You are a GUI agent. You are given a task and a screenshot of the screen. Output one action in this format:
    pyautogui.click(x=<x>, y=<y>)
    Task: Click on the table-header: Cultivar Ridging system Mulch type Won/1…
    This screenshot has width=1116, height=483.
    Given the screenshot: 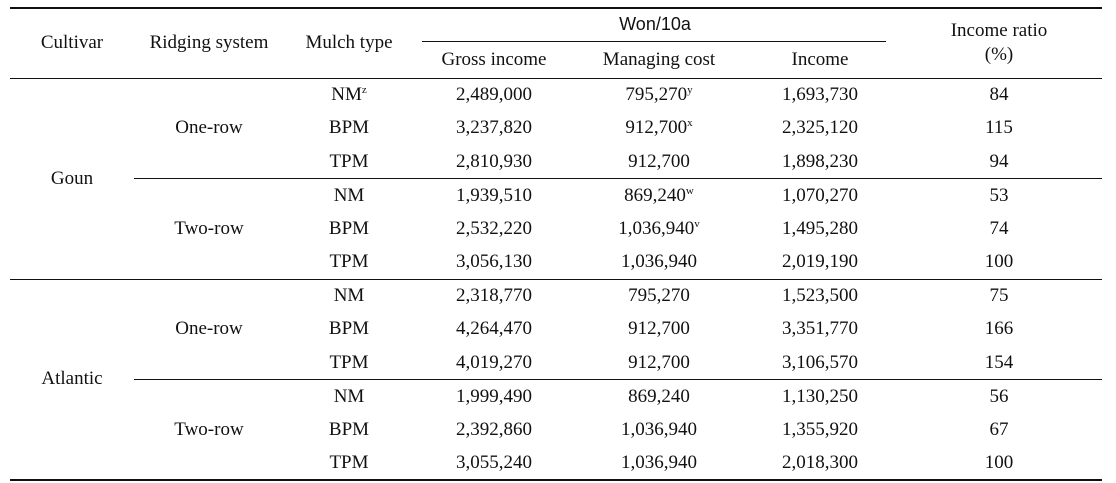 What is the action you would take?
    pyautogui.click(x=556, y=43)
    